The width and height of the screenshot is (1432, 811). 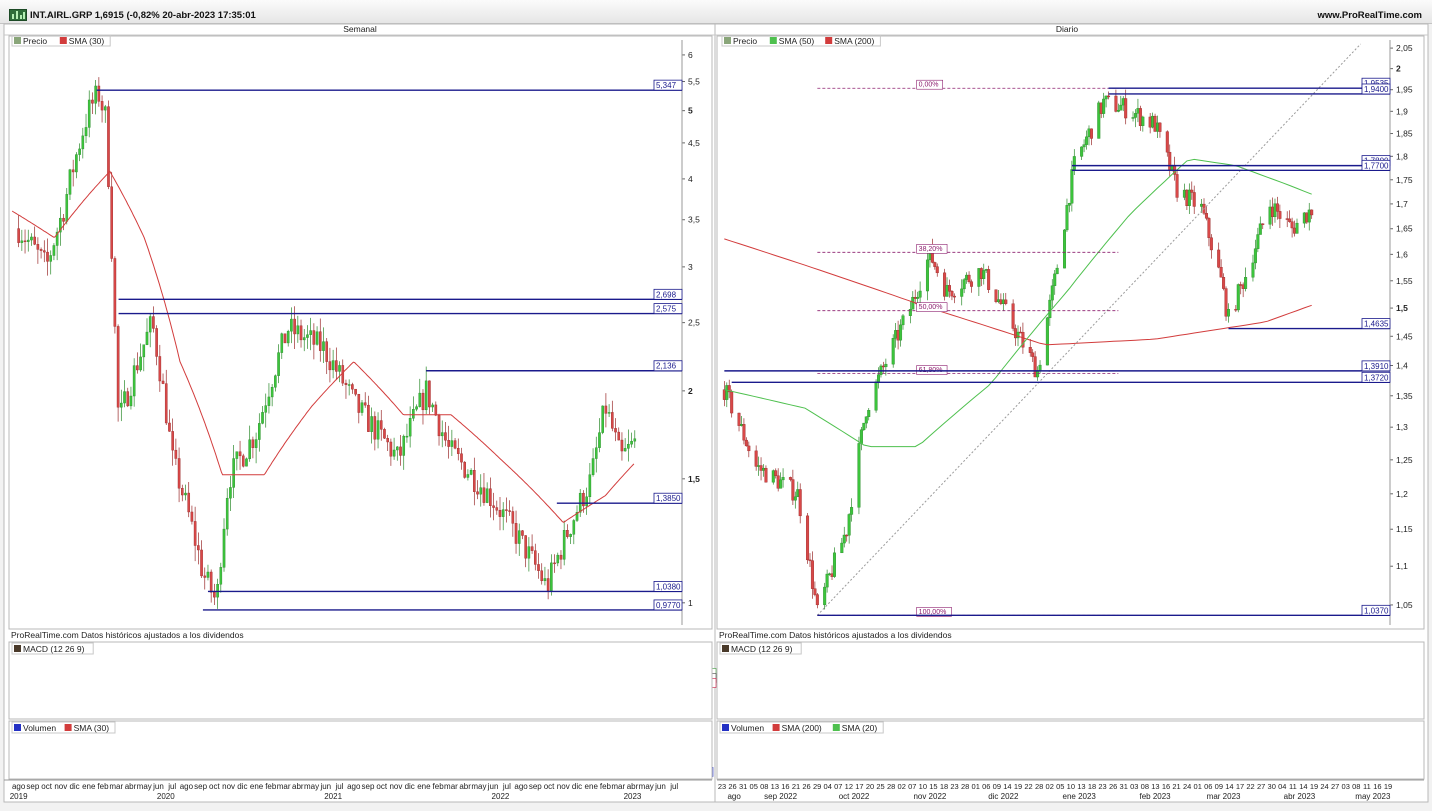 I want to click on x-day-label: 06, so click(x=1208, y=786).